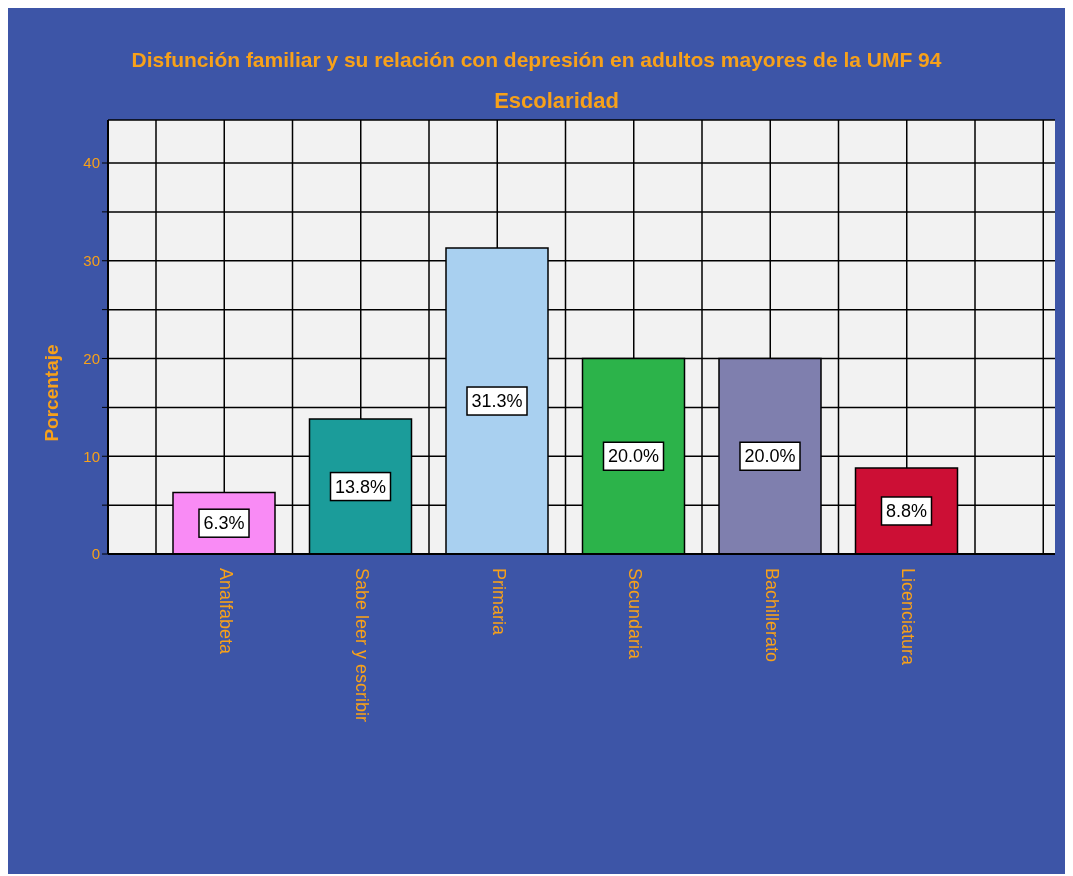 This screenshot has width=1073, height=876. Describe the element at coordinates (908, 617) in the screenshot. I see `x-tick-label: Licenciatura` at that location.